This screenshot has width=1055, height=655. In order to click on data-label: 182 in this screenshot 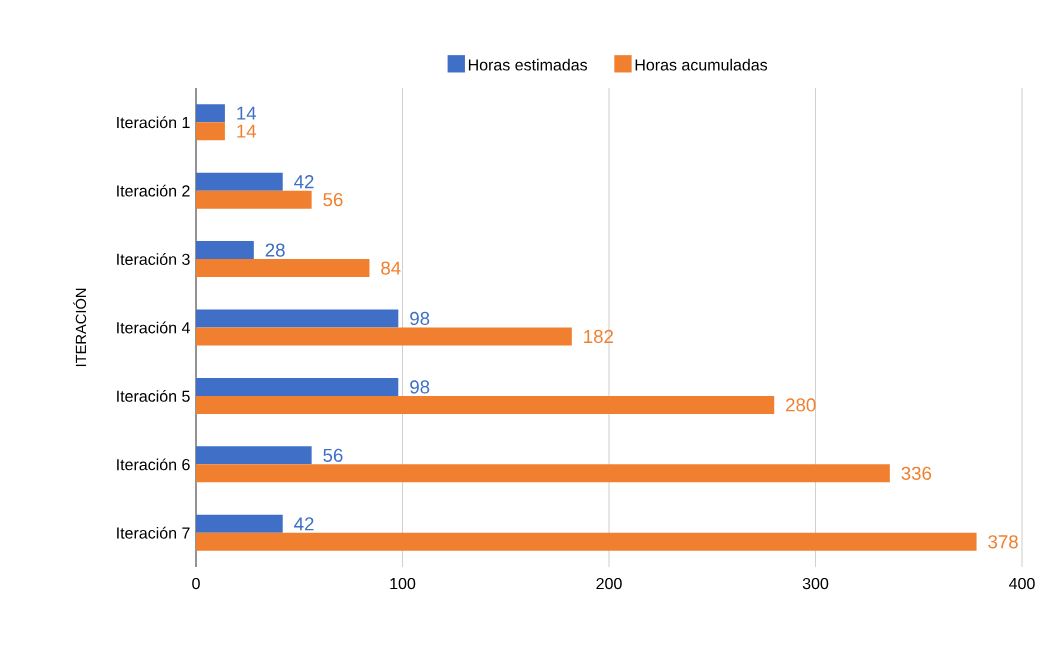, I will do `click(598, 336)`.